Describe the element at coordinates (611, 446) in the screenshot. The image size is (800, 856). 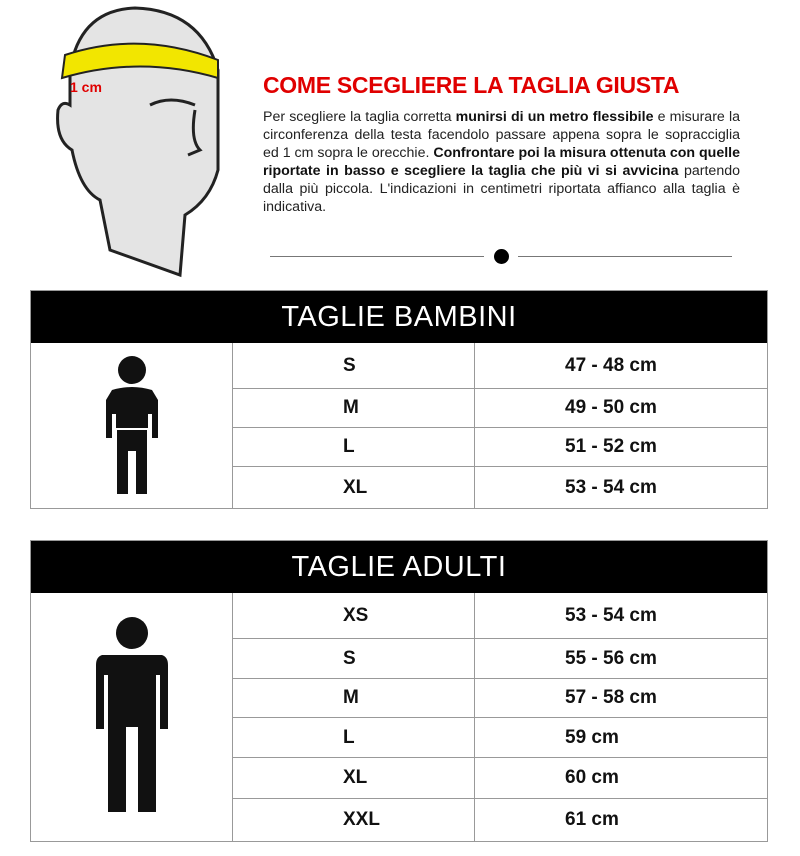
I see `cm-cell: 51 - 52 cm` at that location.